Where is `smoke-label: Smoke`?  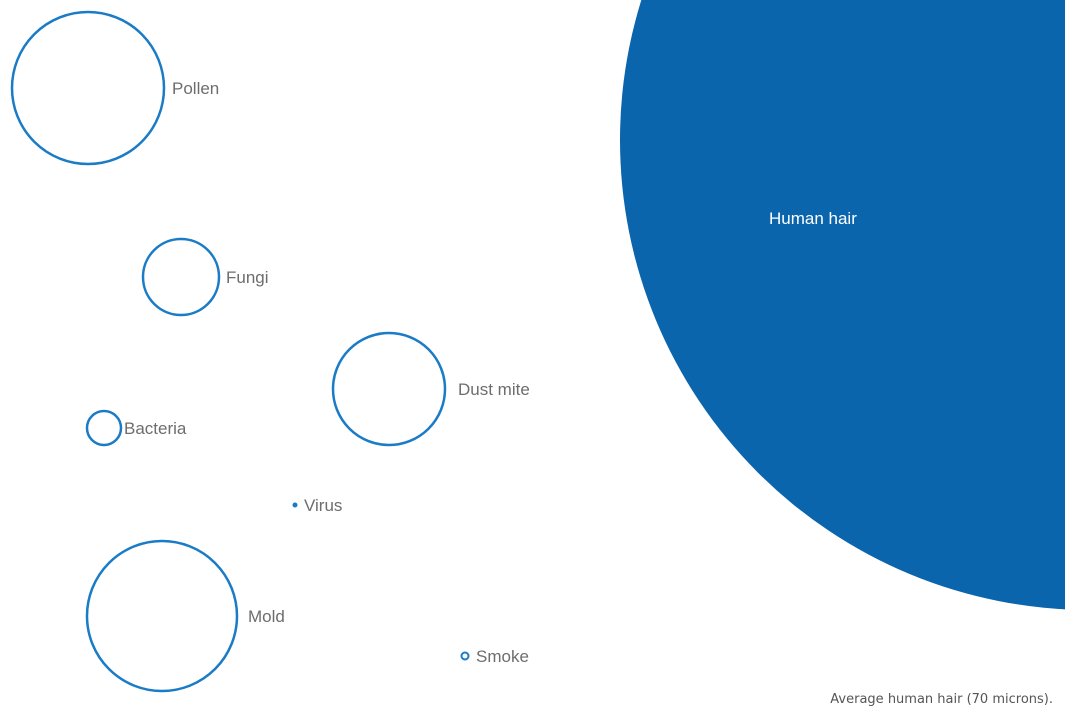
smoke-label: Smoke is located at coordinates (502, 656).